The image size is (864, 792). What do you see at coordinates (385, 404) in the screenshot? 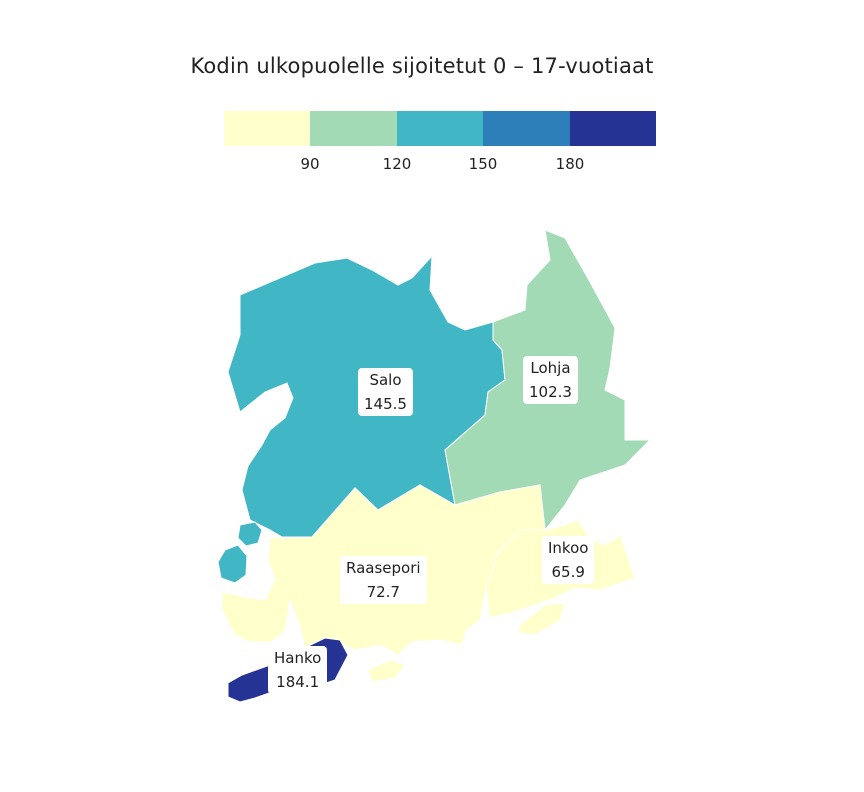
I see `region-value: 145.5` at bounding box center [385, 404].